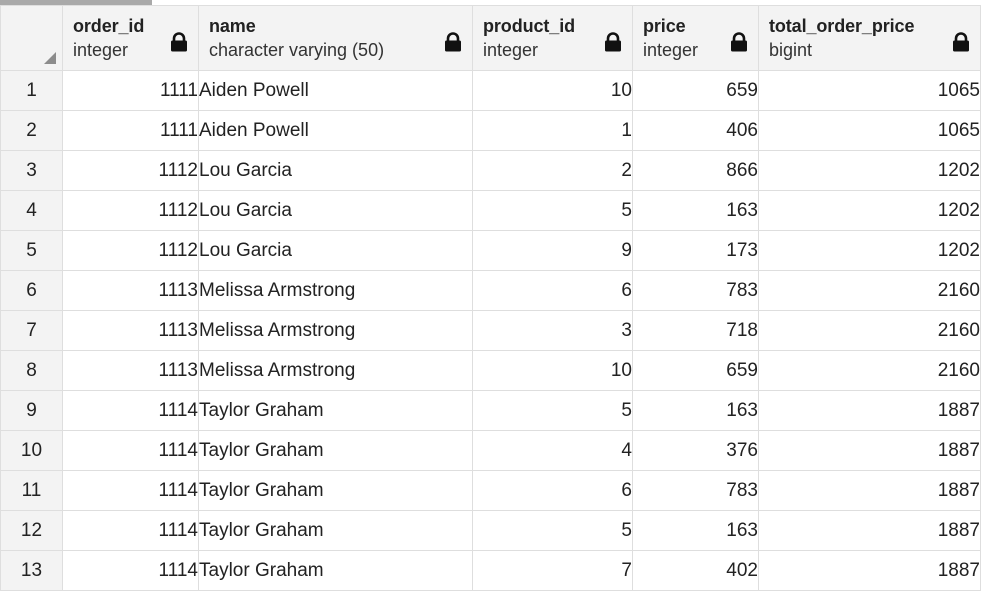 This screenshot has height=594, width=982. I want to click on cell-price: 406, so click(695, 130).